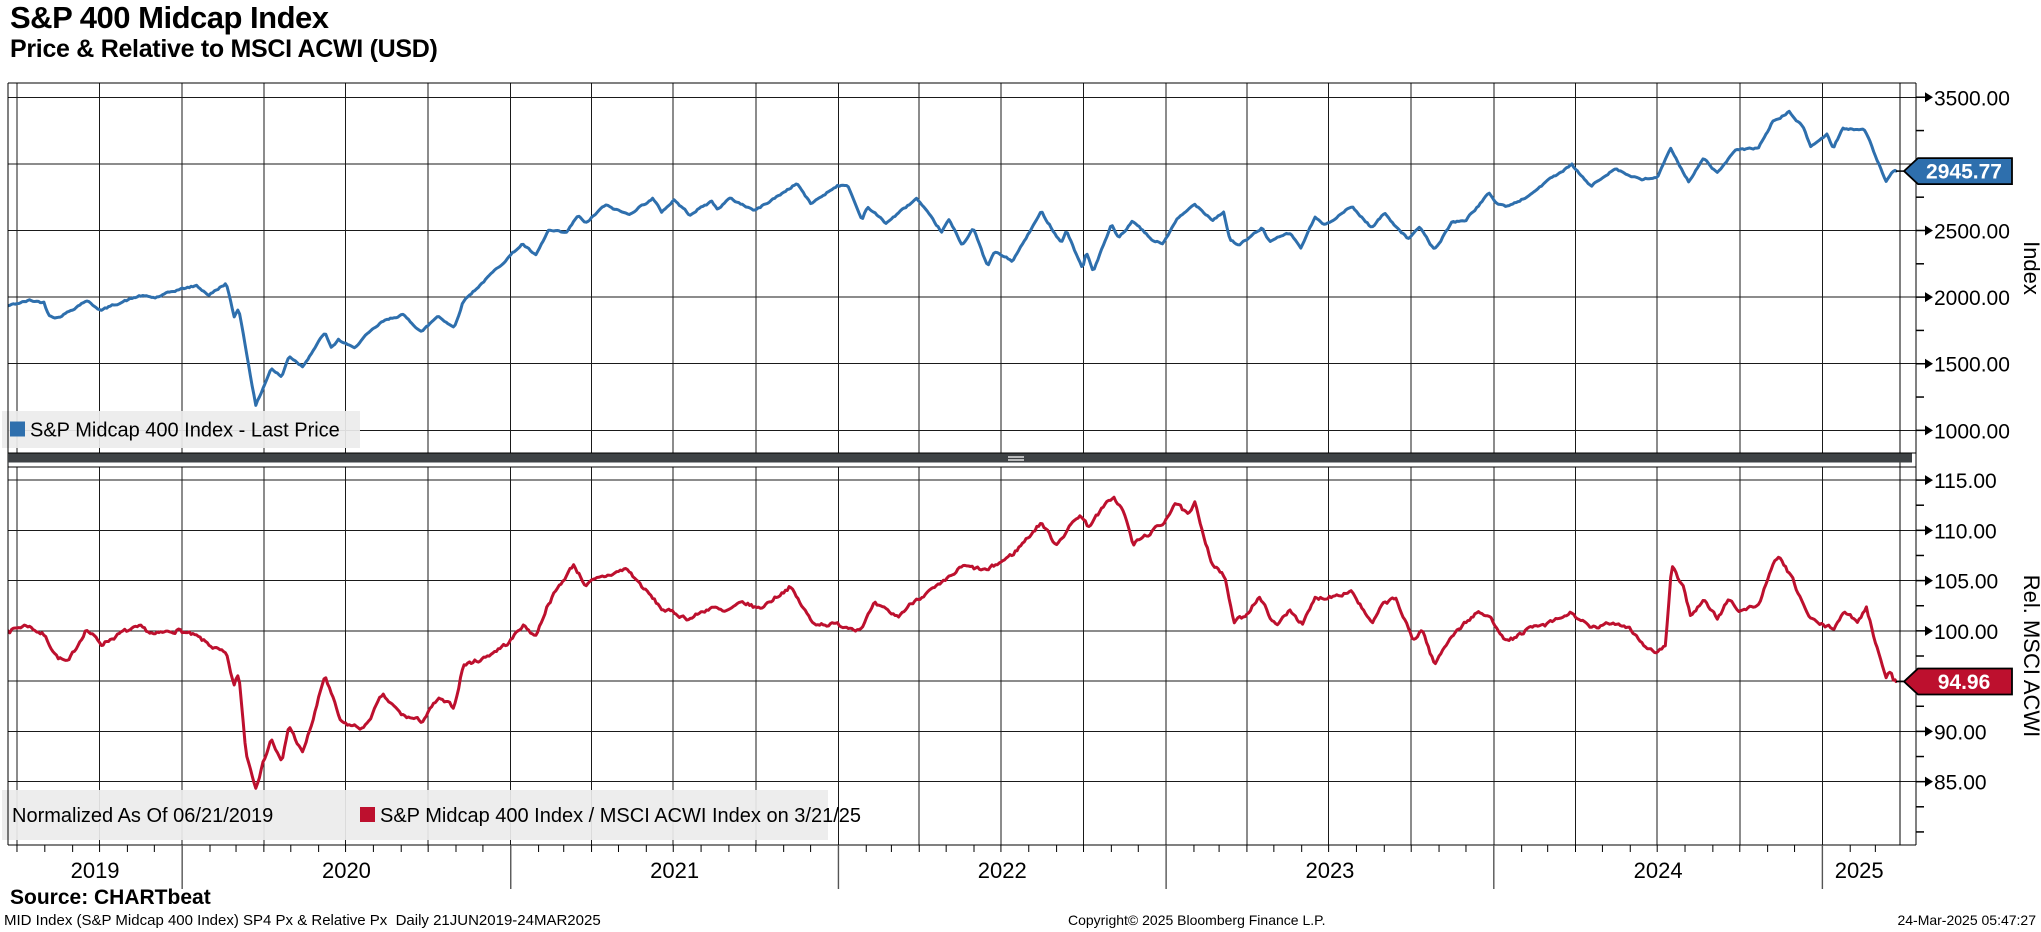 The height and width of the screenshot is (932, 2041). Describe the element at coordinates (1972, 98) in the screenshot. I see `y-tick-label: 3500.00` at that location.